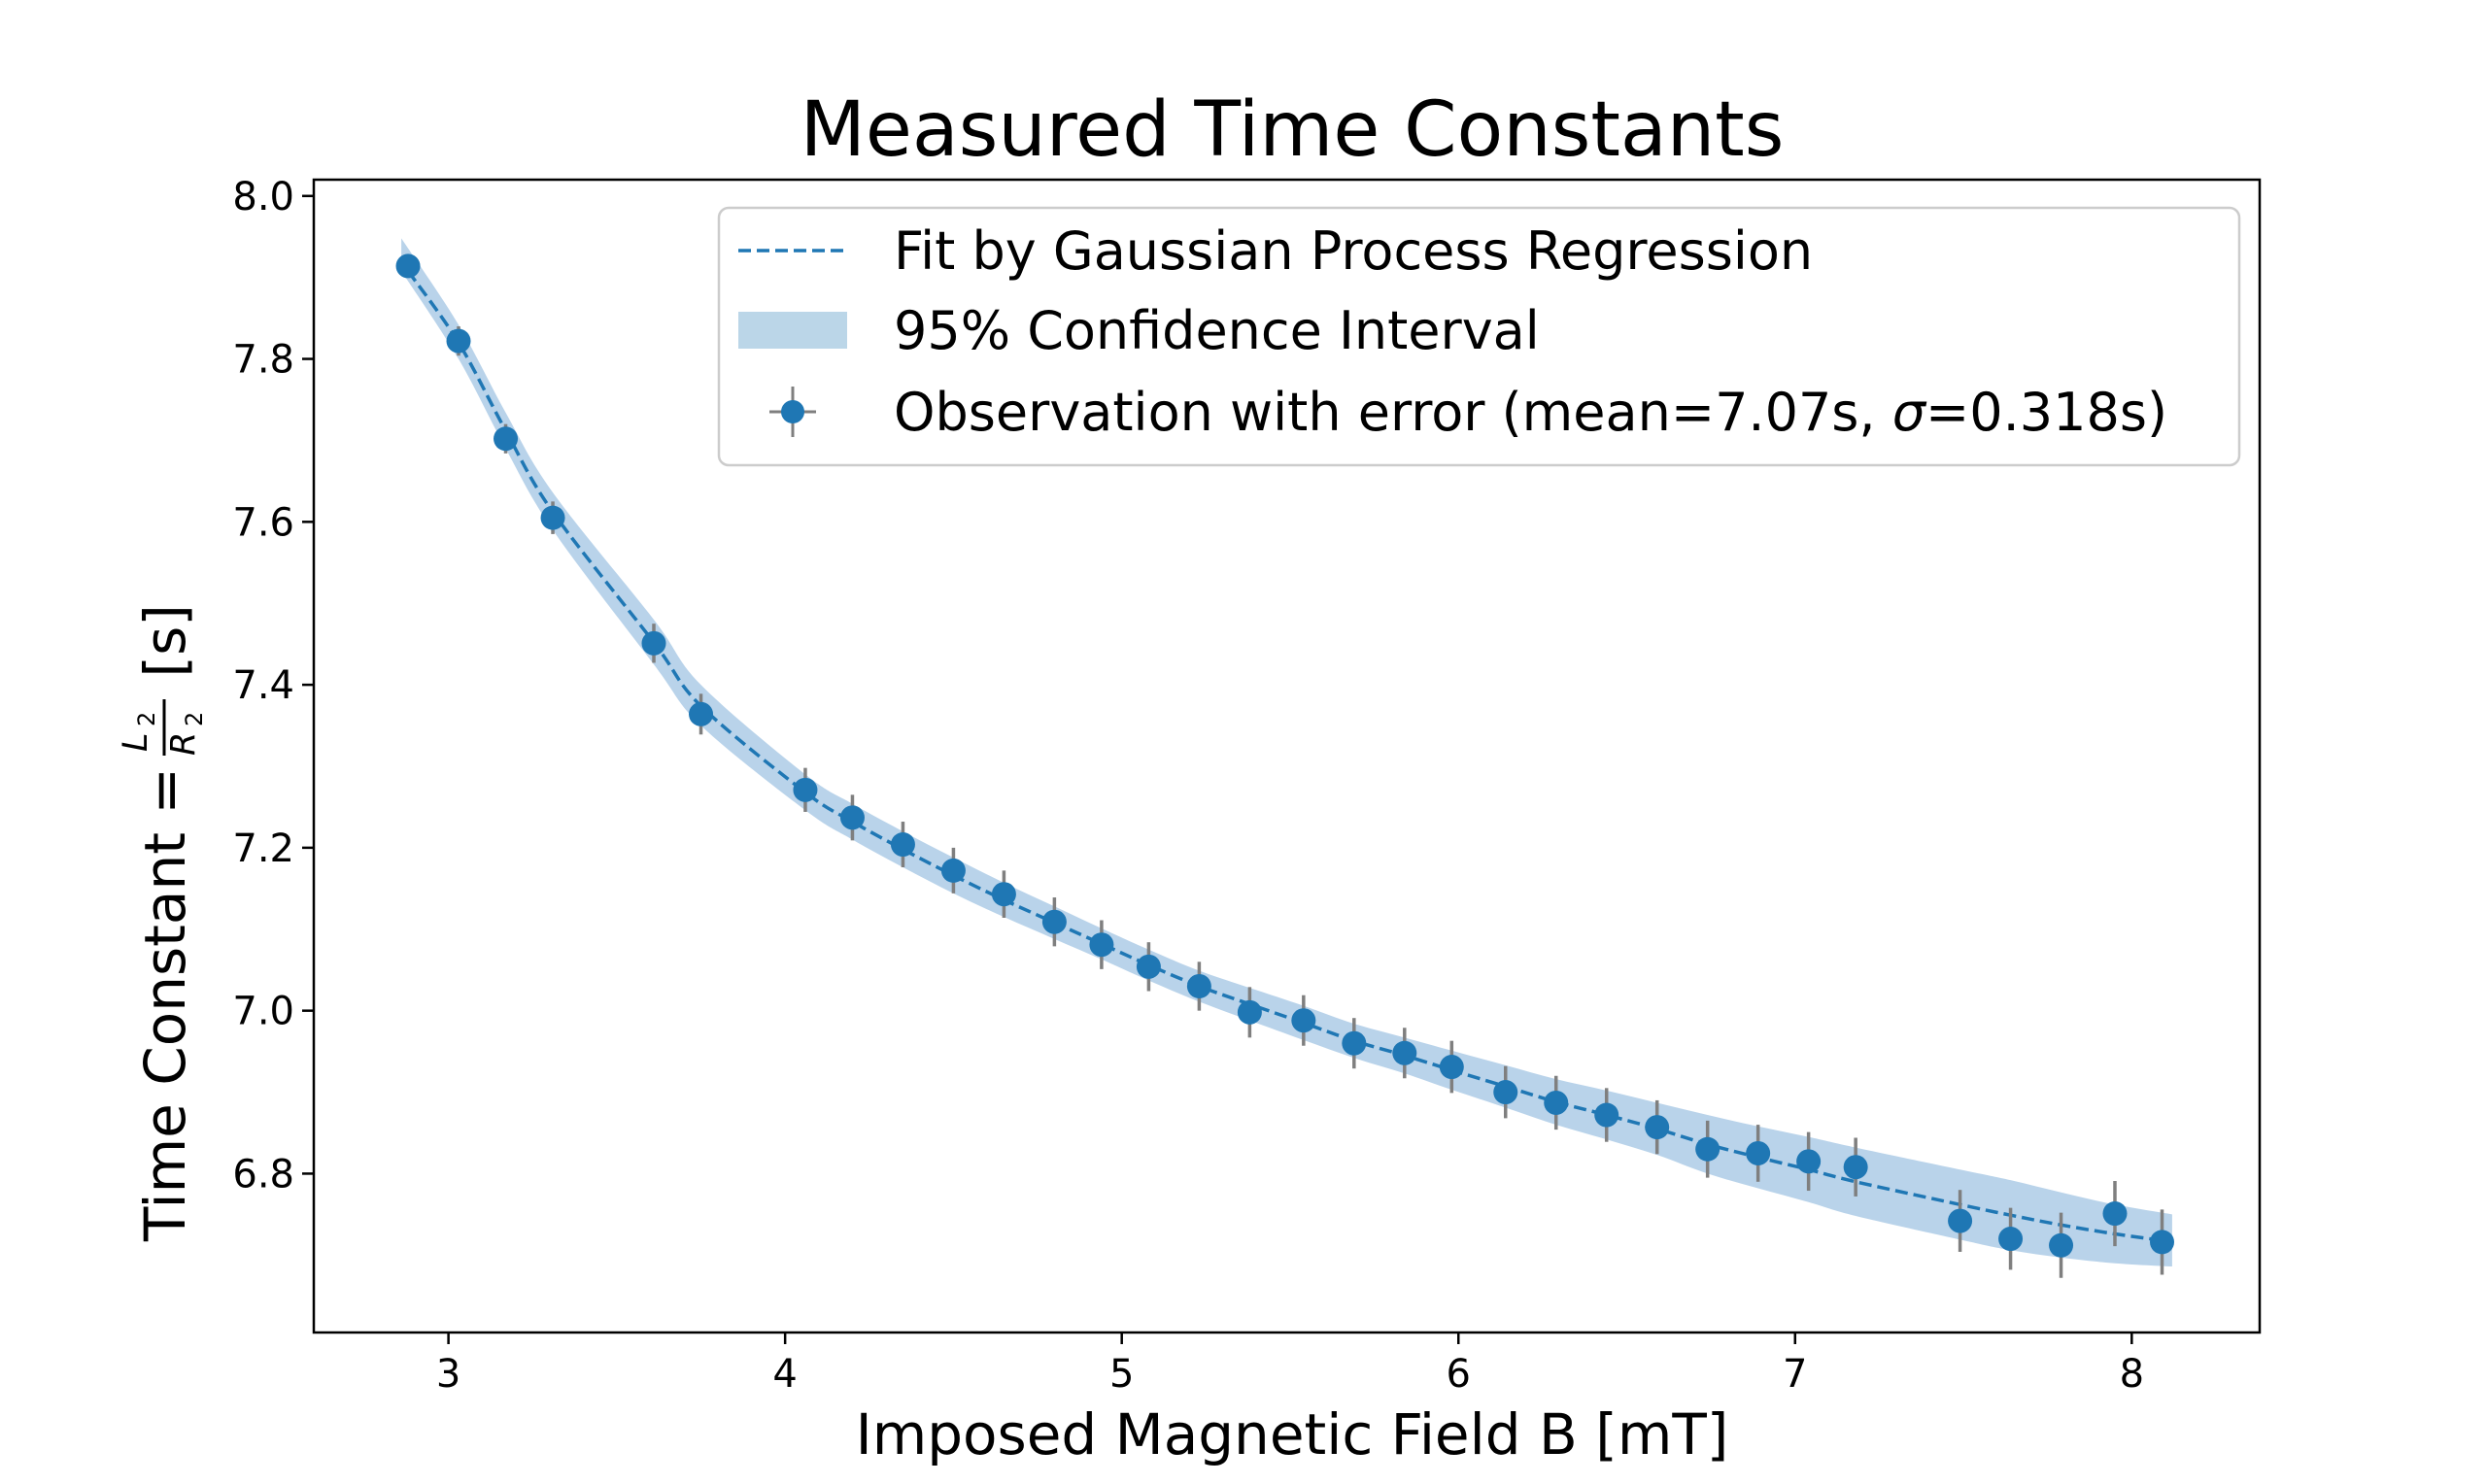 The width and height of the screenshot is (2487, 1484). Describe the element at coordinates (1353, 251) in the screenshot. I see `legend-fit-label: Fit by Gaussian Process Regression` at that location.